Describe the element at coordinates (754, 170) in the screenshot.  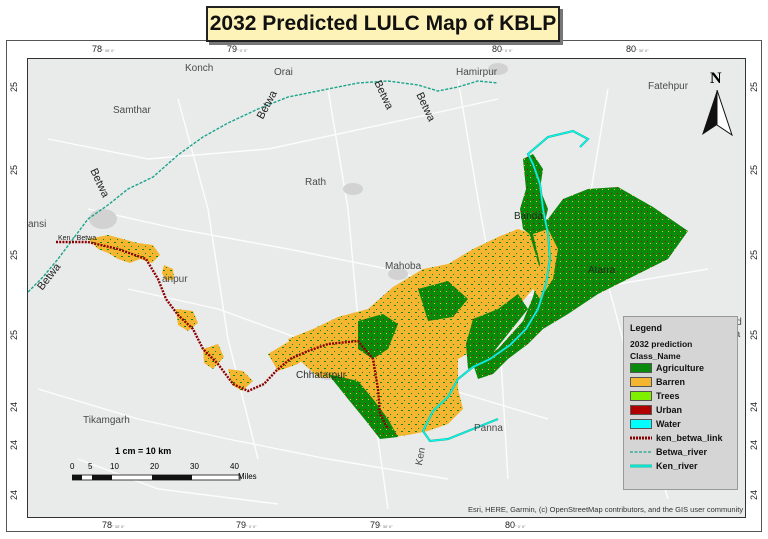
I see `right-tick-2: 25` at that location.